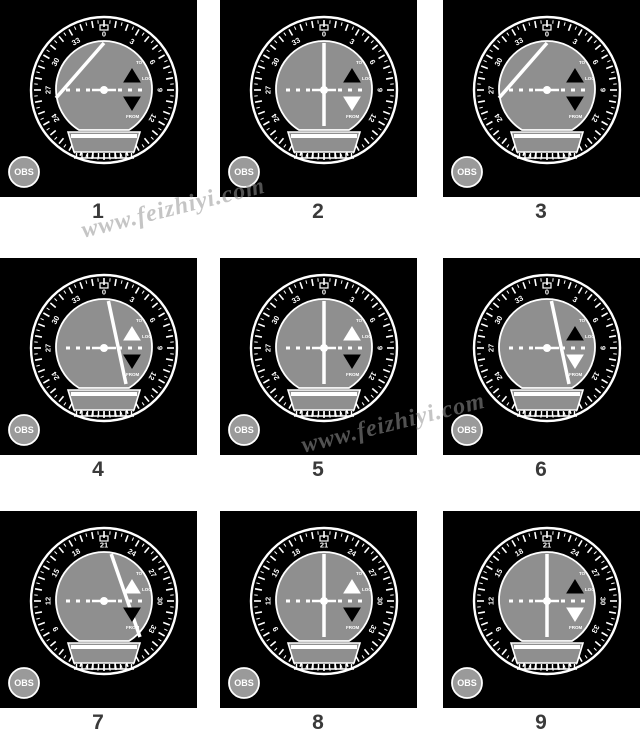  What do you see at coordinates (324, 545) in the screenshot?
I see `scale-label: 21` at bounding box center [324, 545].